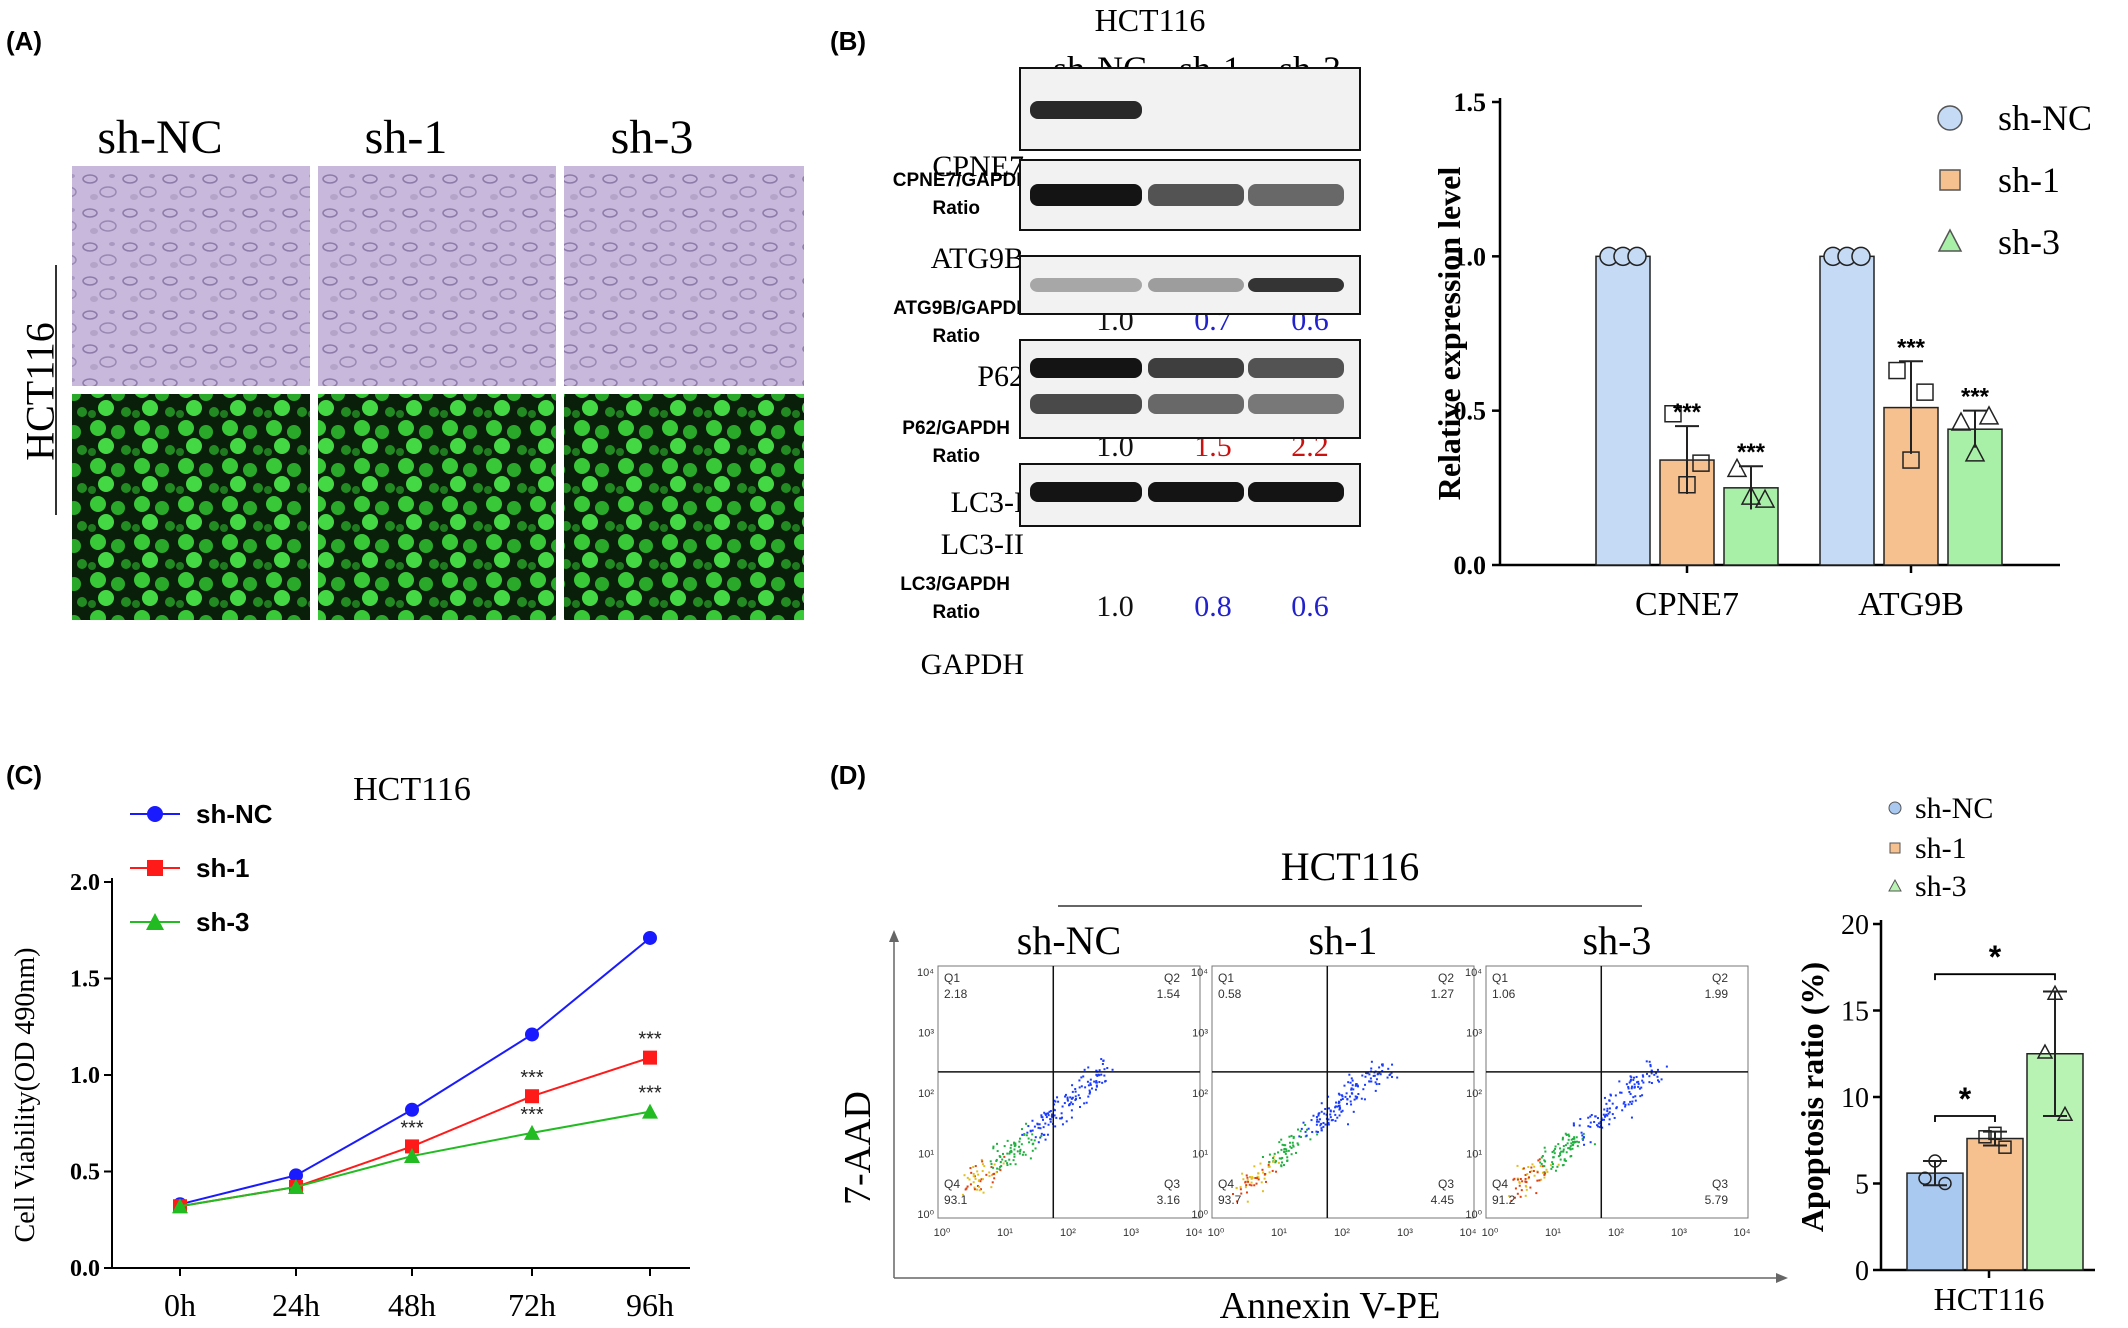 This screenshot has width=2128, height=1328. What do you see at coordinates (191, 276) in the screenshot?
I see `brightfield-image-sh-nc` at bounding box center [191, 276].